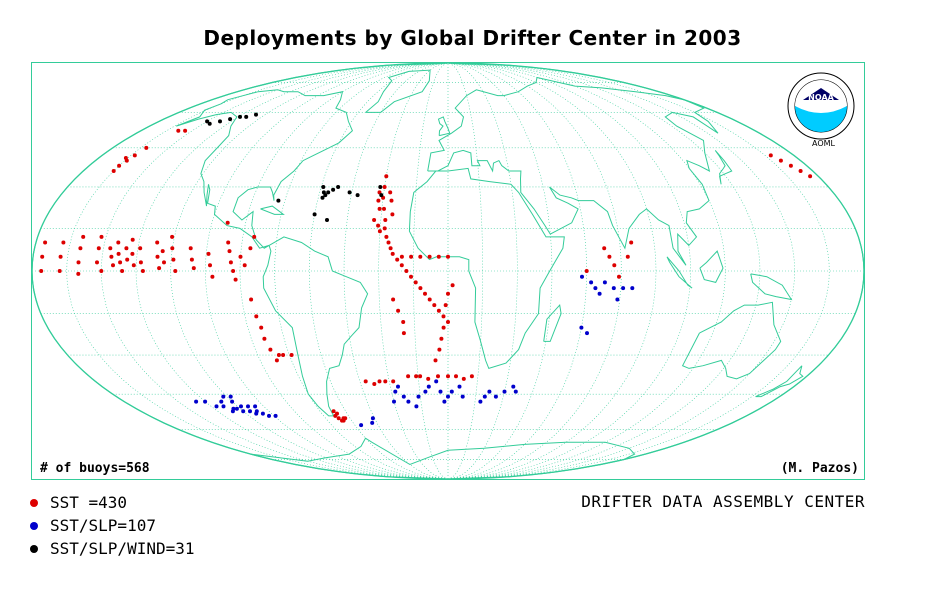 The image size is (945, 591). Describe the element at coordinates (34, 502) in the screenshot. I see `legend-marker-sst` at that location.